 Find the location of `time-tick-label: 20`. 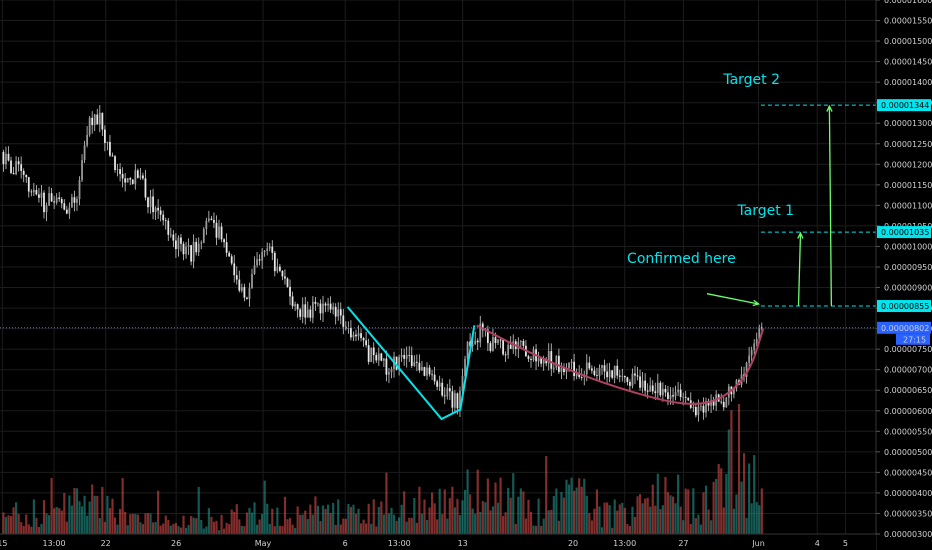

time-tick-label: 20 is located at coordinates (573, 543).